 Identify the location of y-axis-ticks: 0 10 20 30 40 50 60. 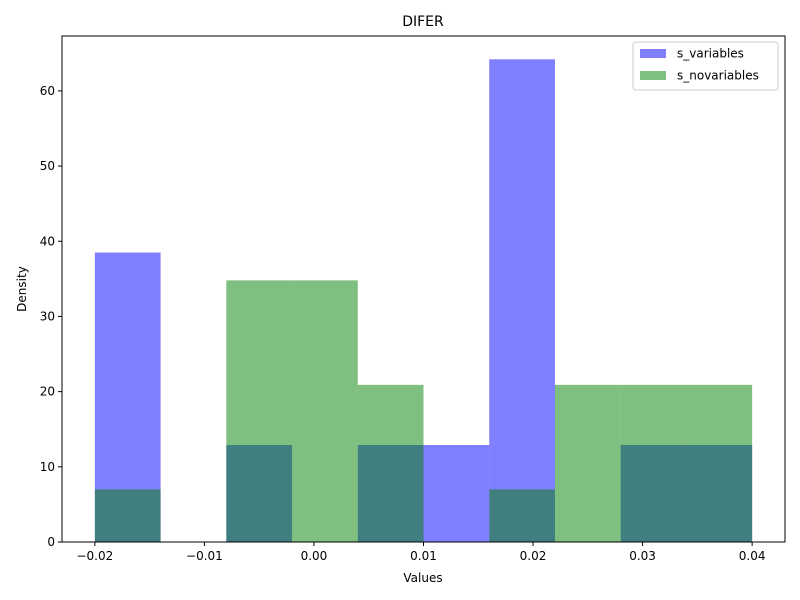
(51, 316).